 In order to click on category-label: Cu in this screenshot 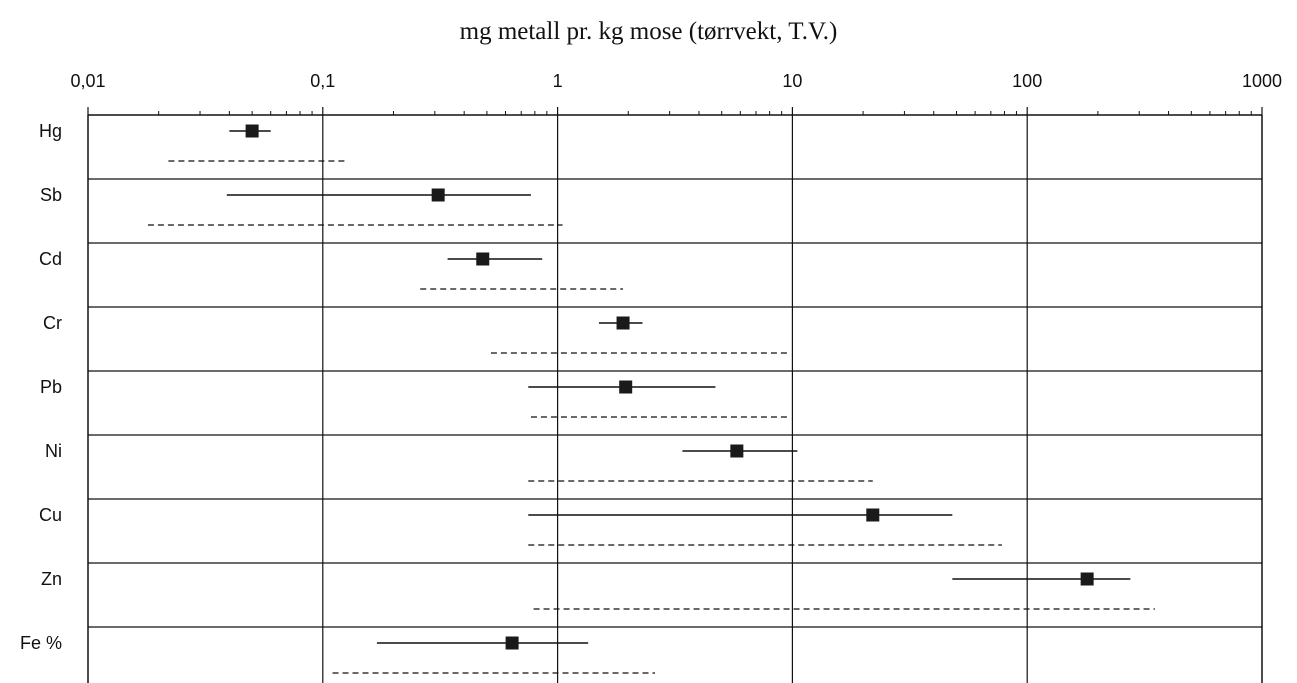, I will do `click(50, 515)`.